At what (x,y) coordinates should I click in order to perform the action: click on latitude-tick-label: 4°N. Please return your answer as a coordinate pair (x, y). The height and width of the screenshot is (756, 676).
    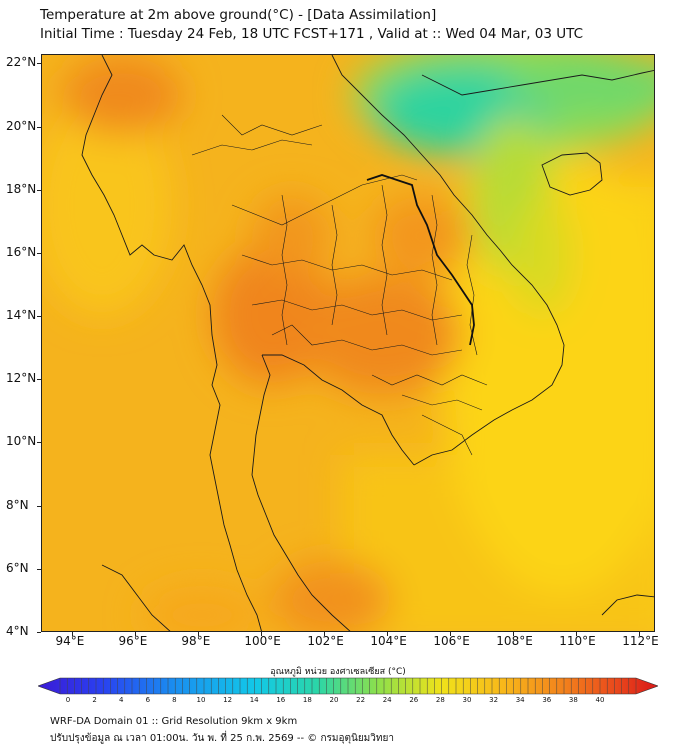
    Looking at the image, I should click on (17, 631).